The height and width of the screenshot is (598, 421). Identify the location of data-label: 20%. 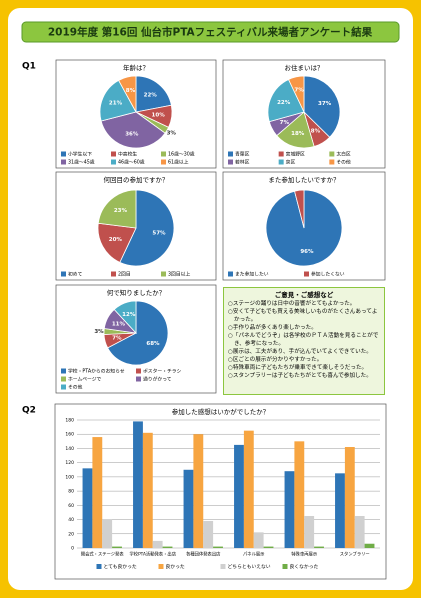
(116, 240).